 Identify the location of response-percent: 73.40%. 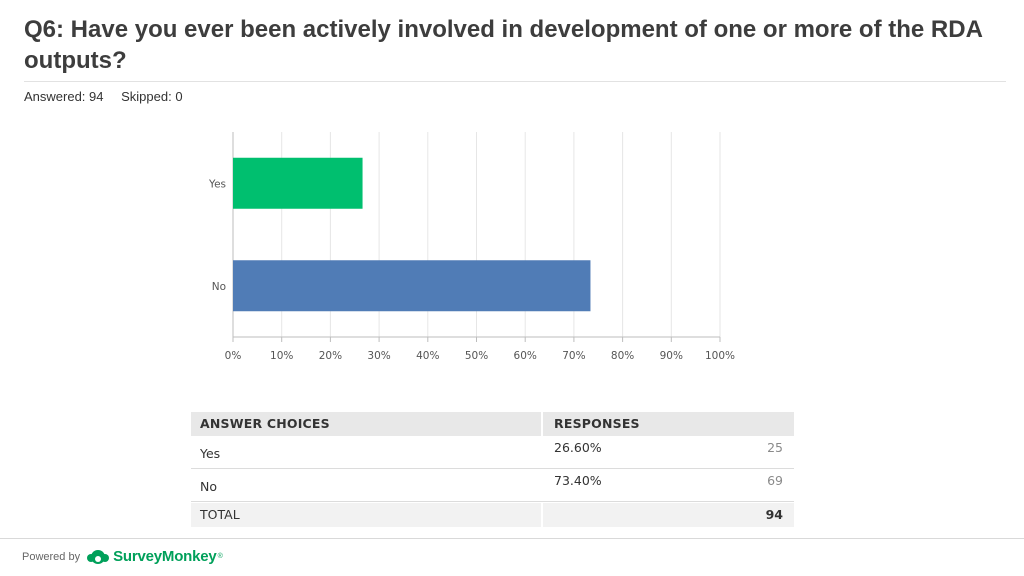
(578, 480).